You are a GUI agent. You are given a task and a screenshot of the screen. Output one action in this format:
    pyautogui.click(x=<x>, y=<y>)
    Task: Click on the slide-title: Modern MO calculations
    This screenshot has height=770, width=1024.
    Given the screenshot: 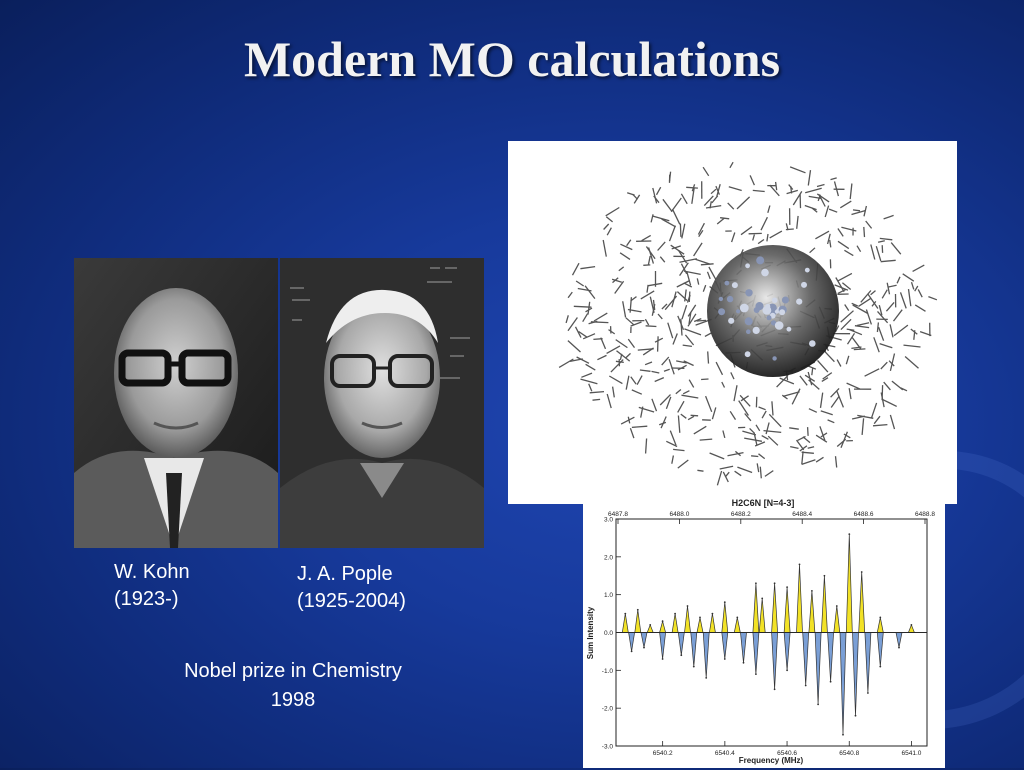 What is the action you would take?
    pyautogui.click(x=512, y=59)
    